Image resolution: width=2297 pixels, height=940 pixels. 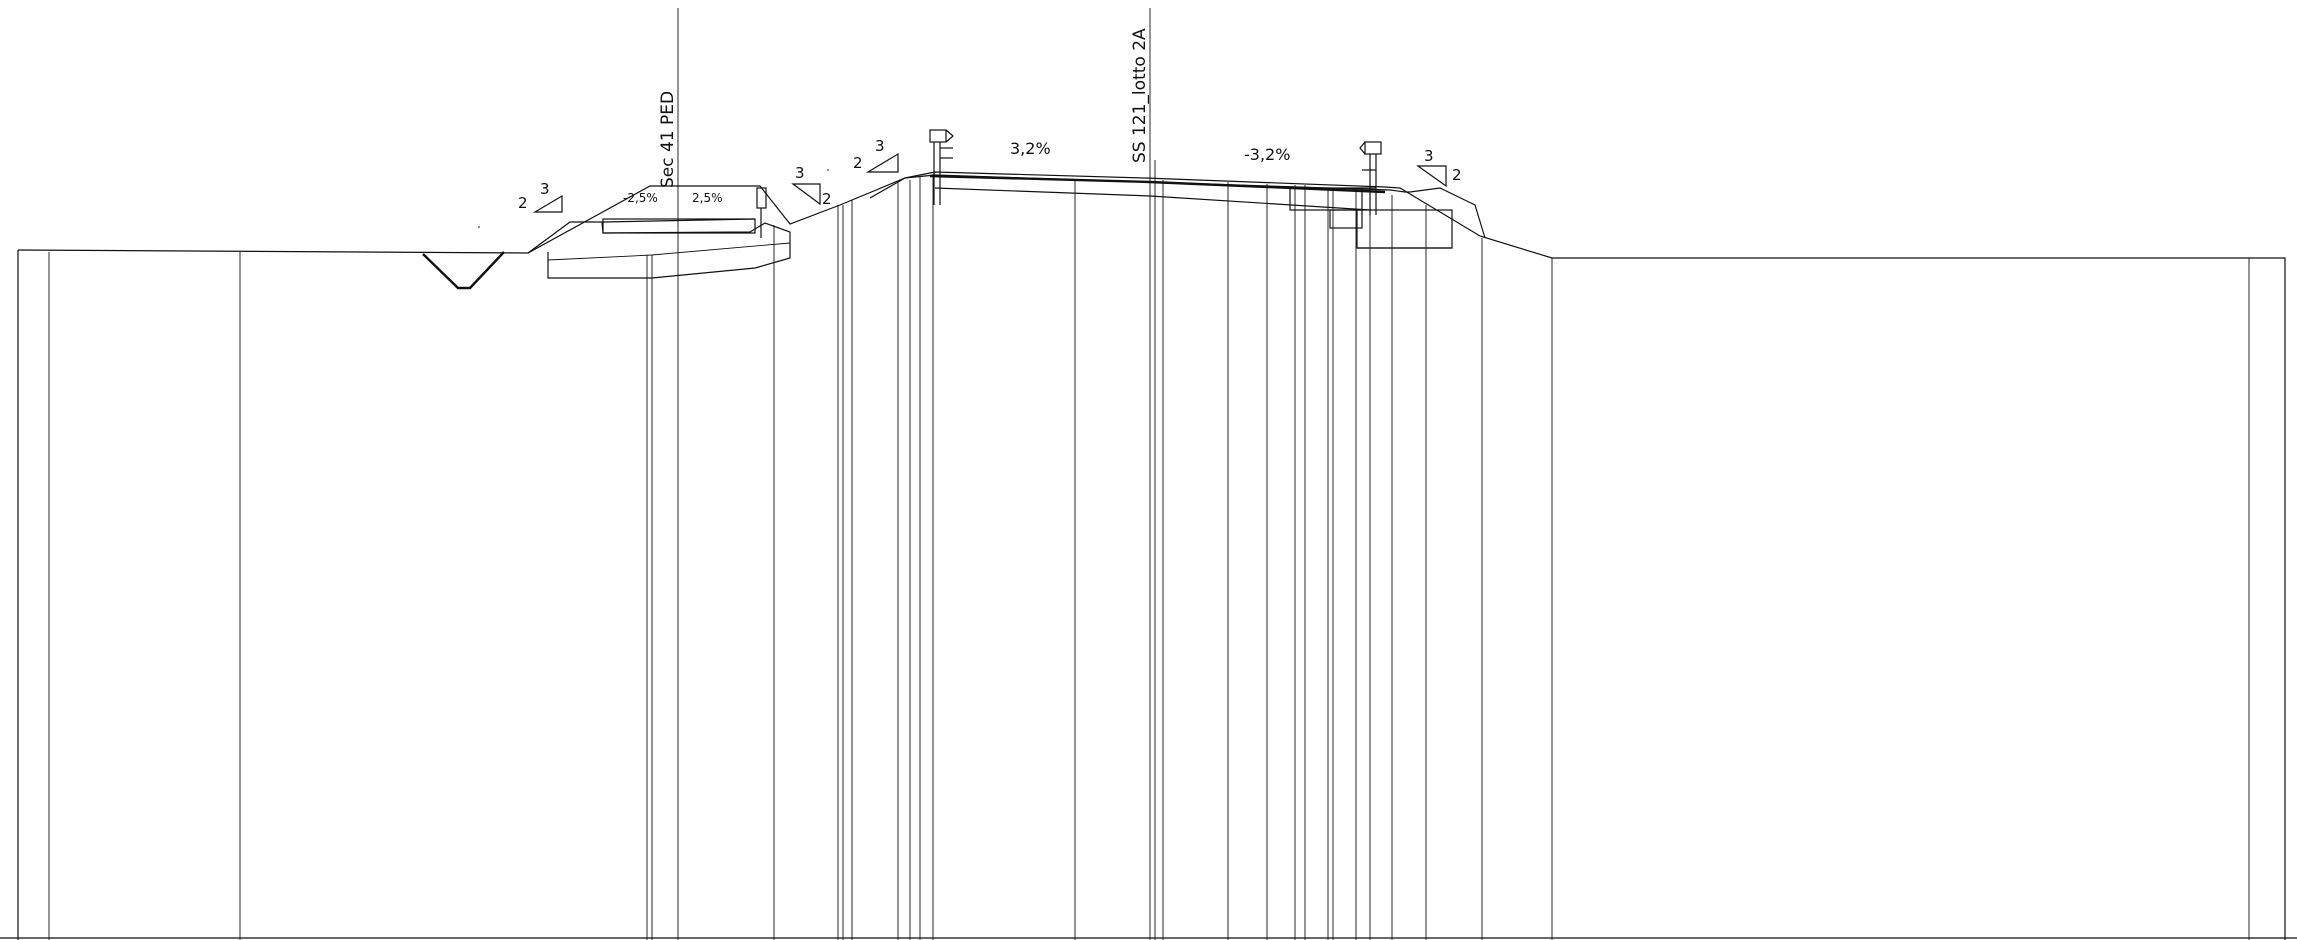 What do you see at coordinates (1370, 178) in the screenshot?
I see `right-barrier` at bounding box center [1370, 178].